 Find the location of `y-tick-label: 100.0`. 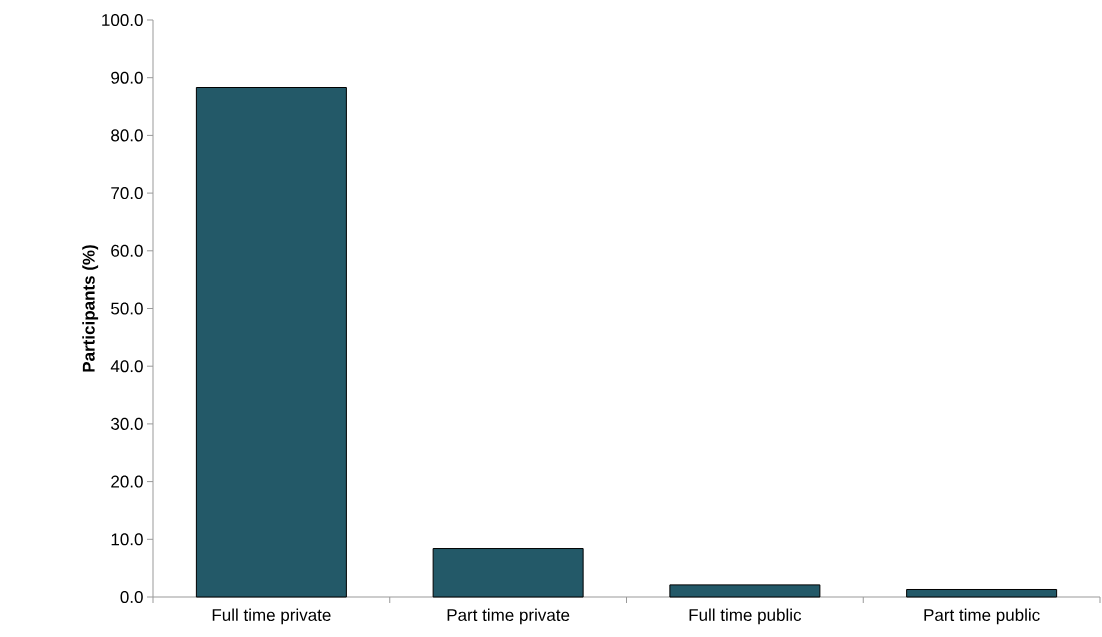

y-tick-label: 100.0 is located at coordinates (122, 20).